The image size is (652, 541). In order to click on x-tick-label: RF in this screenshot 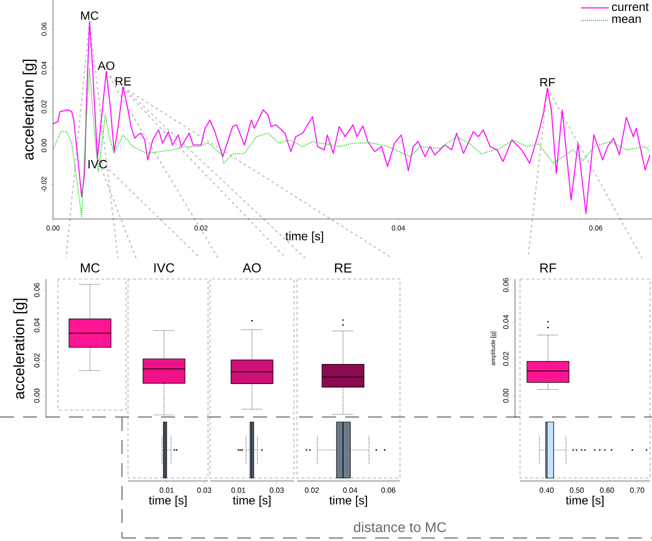, I will do `click(548, 268)`.